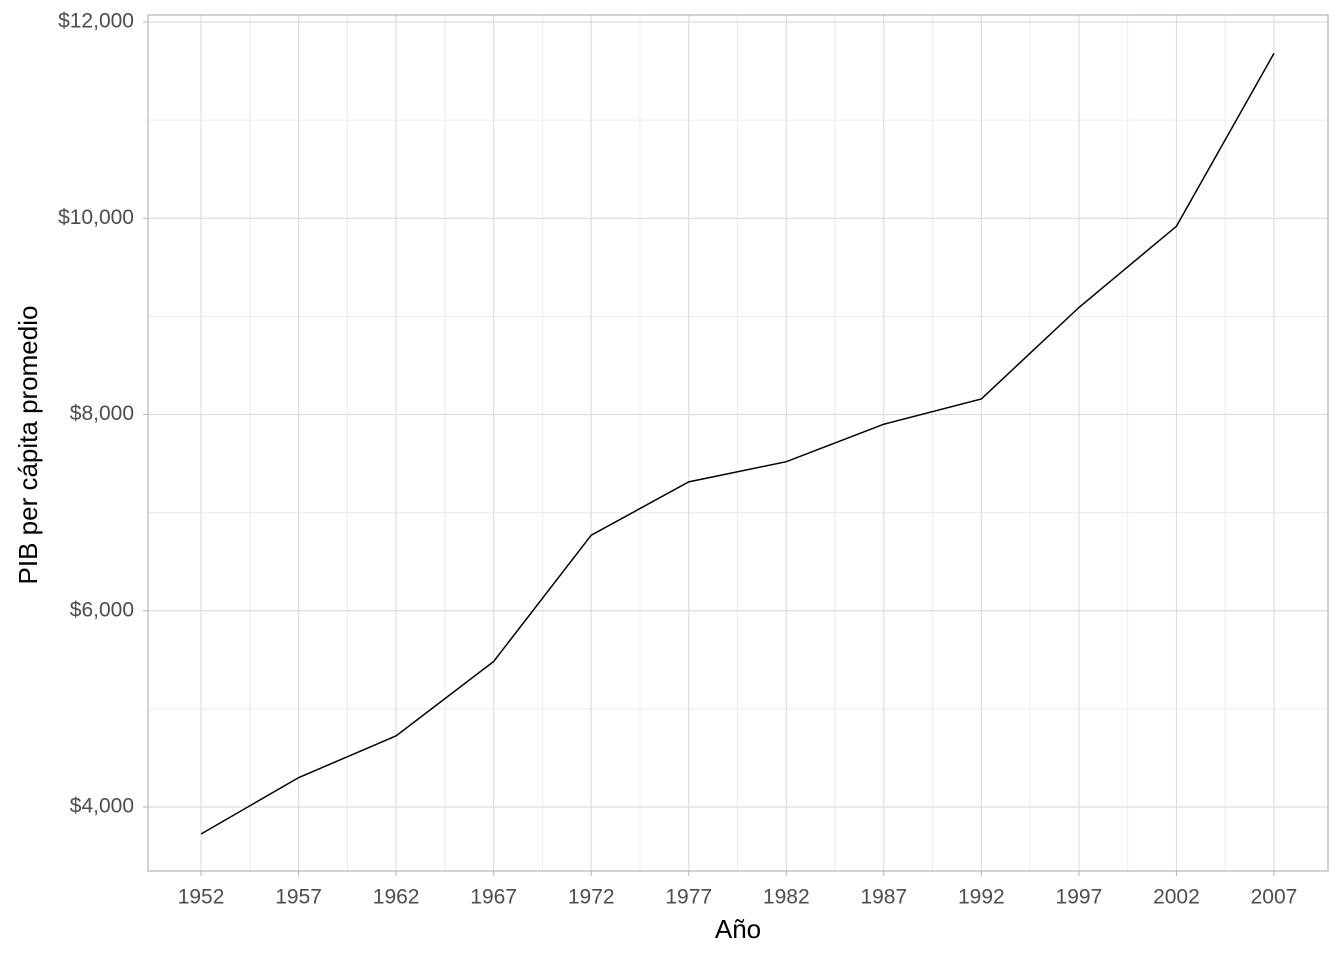 The width and height of the screenshot is (1344, 960). I want to click on x-tick-label: 1957, so click(298, 897).